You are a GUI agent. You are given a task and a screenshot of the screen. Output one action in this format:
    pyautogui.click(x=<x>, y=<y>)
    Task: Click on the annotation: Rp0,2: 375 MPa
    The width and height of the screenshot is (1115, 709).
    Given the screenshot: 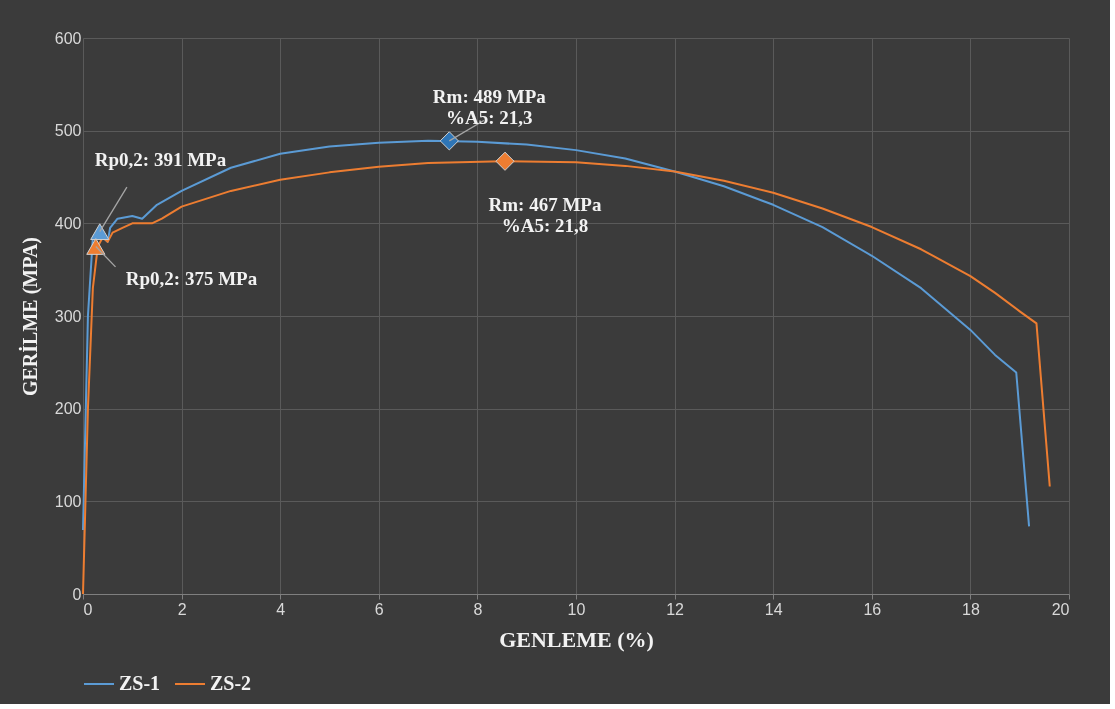 What is the action you would take?
    pyautogui.click(x=191, y=278)
    